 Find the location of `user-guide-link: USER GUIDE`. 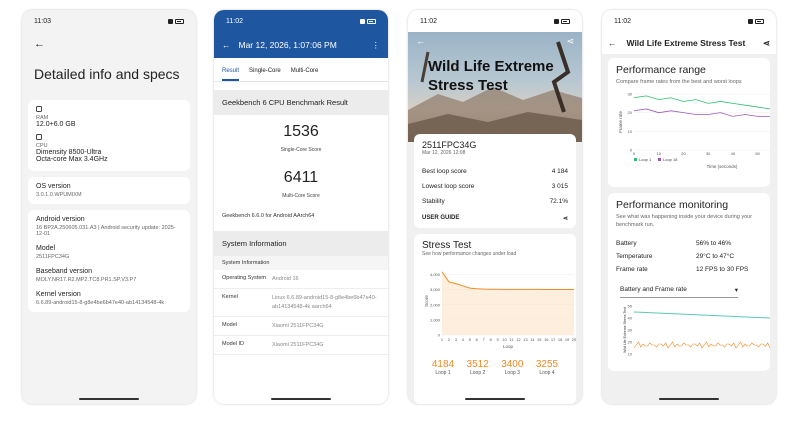

user-guide-link: USER GUIDE is located at coordinates (441, 218).